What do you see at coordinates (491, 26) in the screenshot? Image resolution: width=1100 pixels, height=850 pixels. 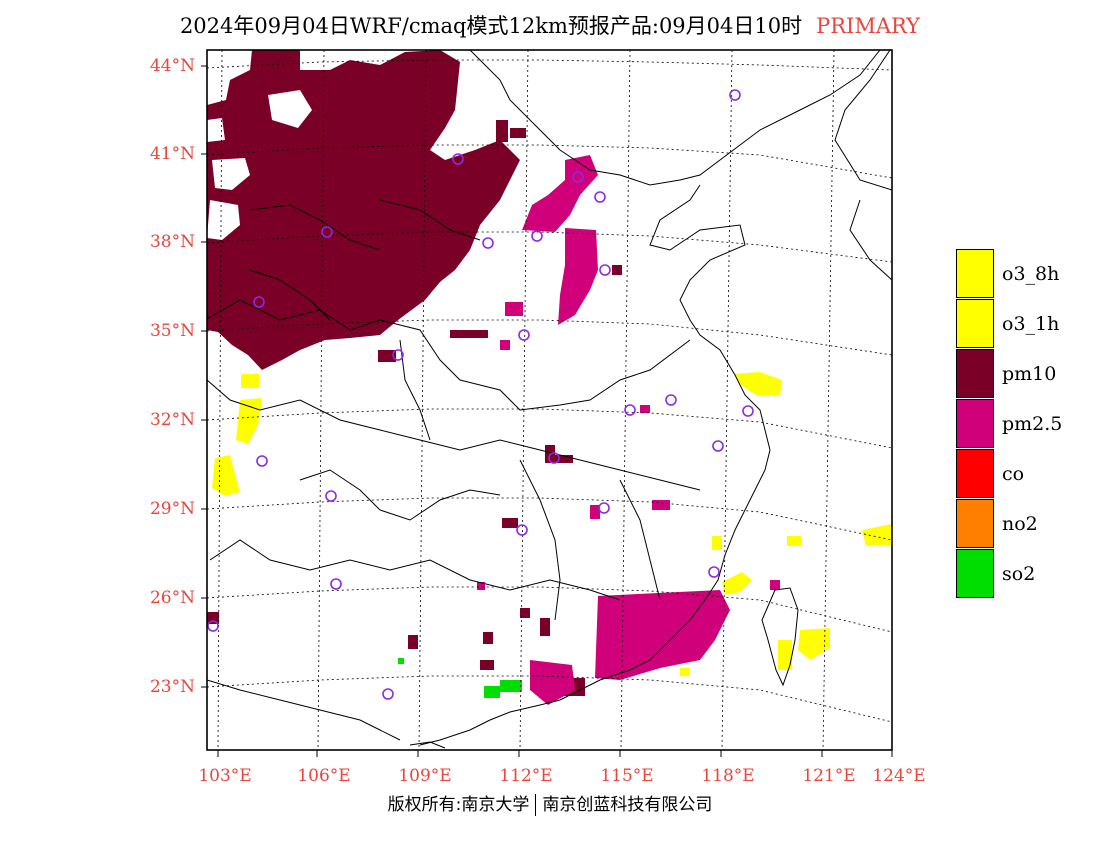 I see `title-text: 2024年09月04日WRF/cmaq模式12km预报产品:09月04日10时` at bounding box center [491, 26].